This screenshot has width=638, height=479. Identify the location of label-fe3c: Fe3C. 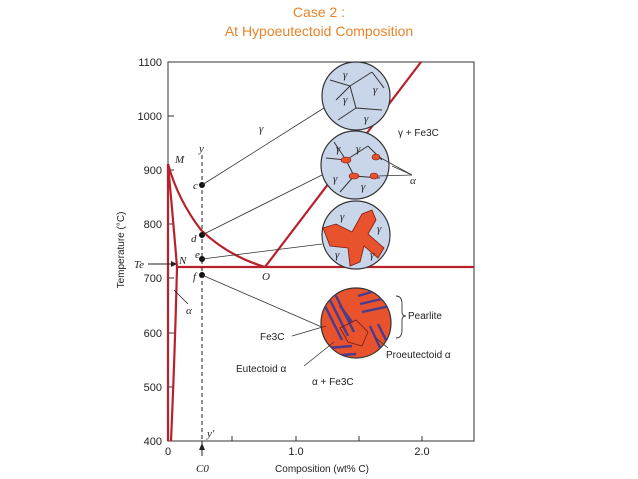
(272, 337).